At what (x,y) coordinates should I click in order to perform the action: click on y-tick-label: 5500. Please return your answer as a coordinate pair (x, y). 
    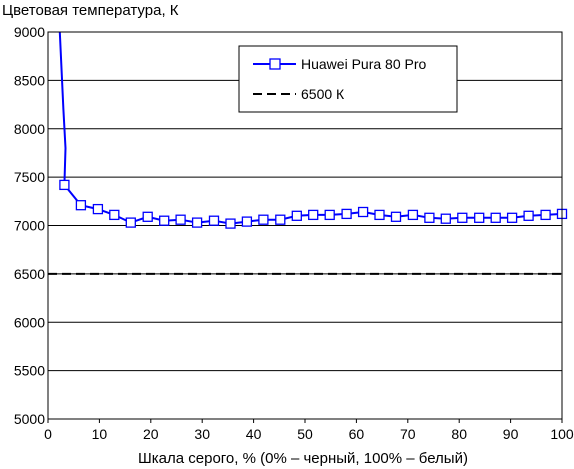
    Looking at the image, I should click on (29, 371).